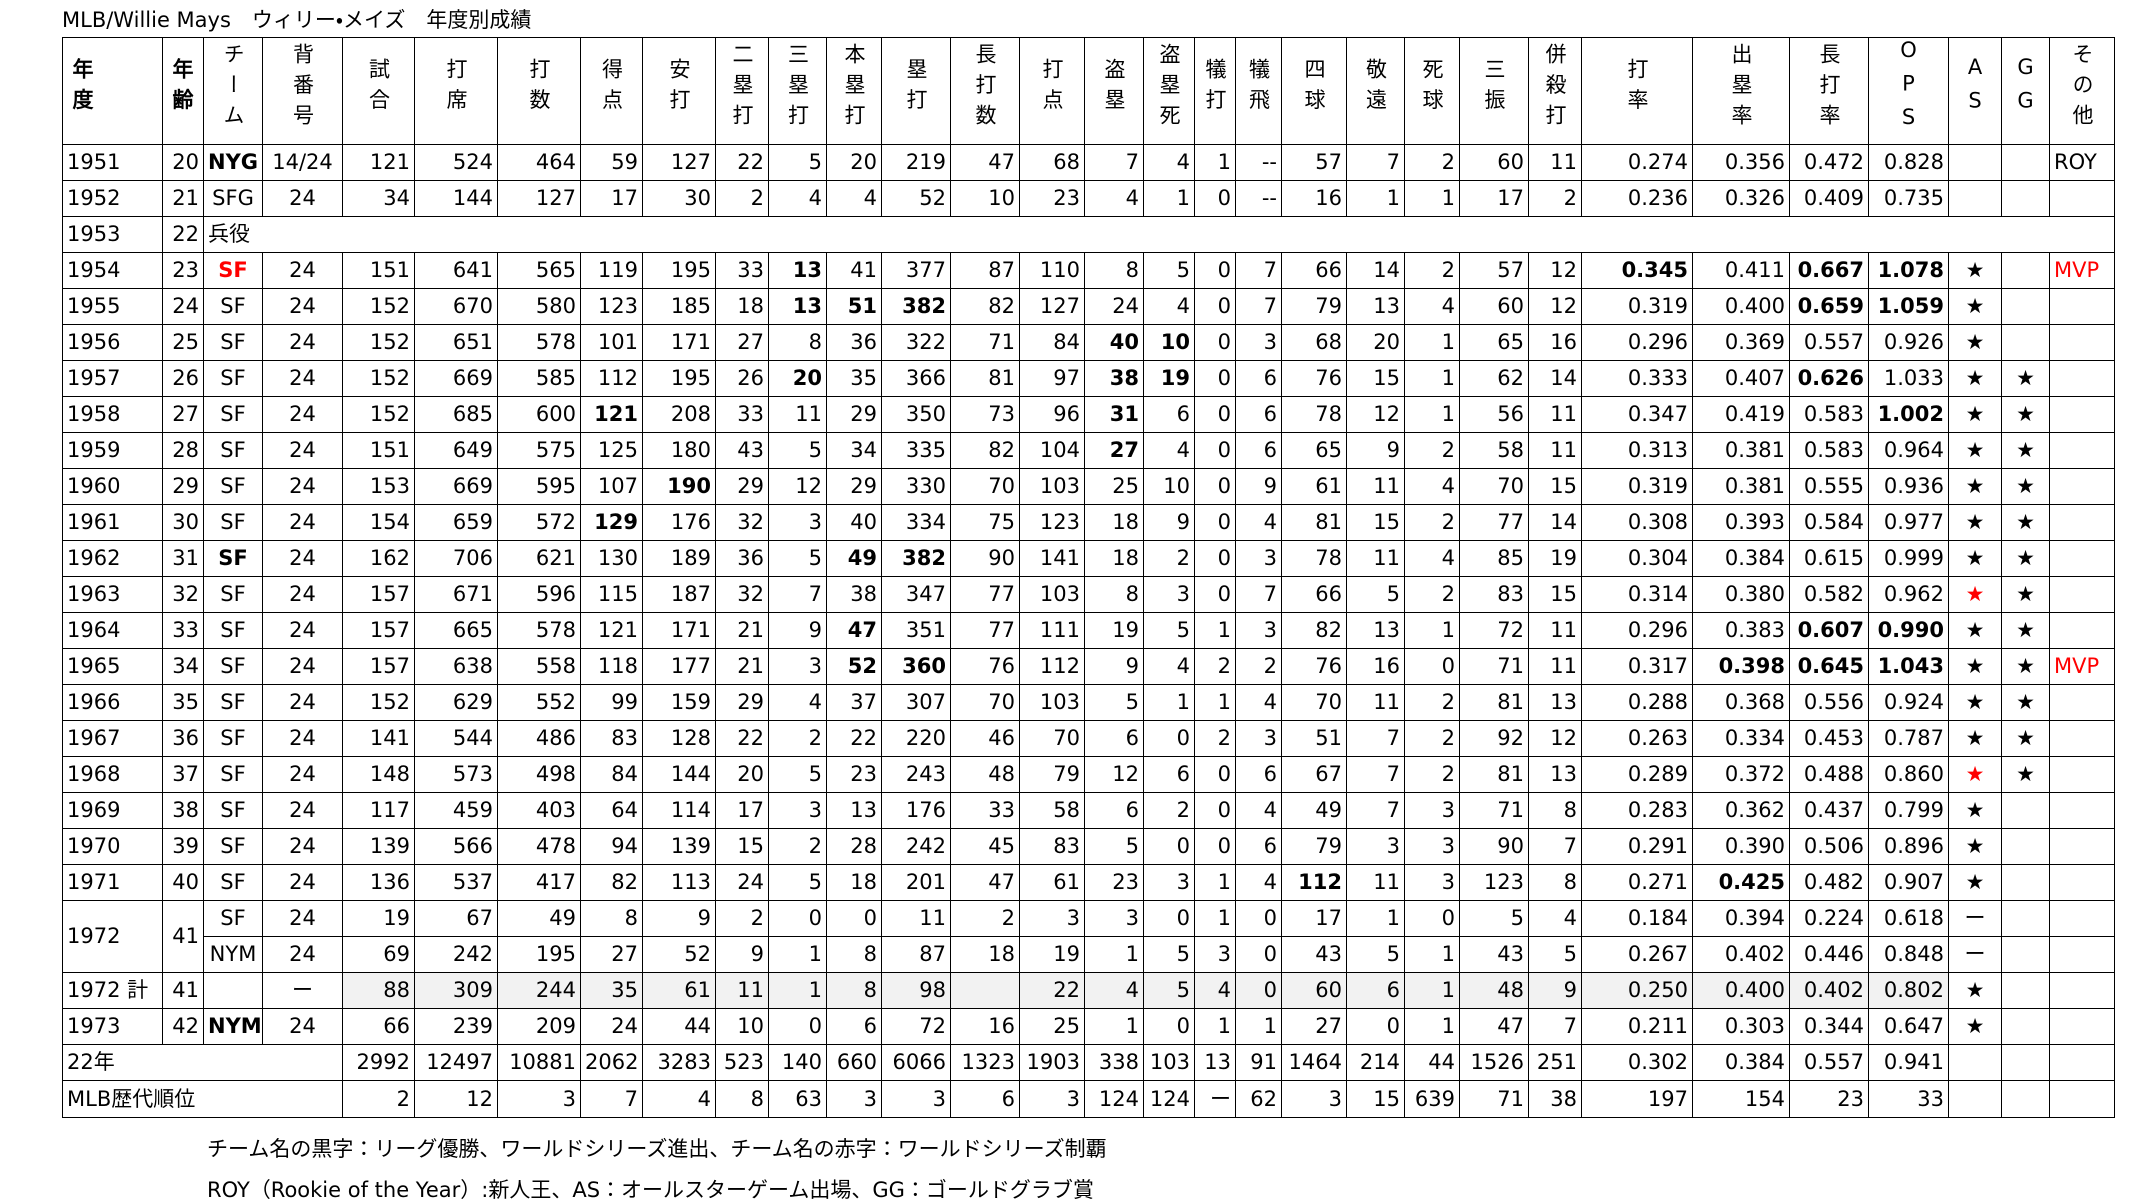 Image resolution: width=2156 pixels, height=1204 pixels. What do you see at coordinates (1829, 774) in the screenshot?
I see `cell: 0.488` at bounding box center [1829, 774].